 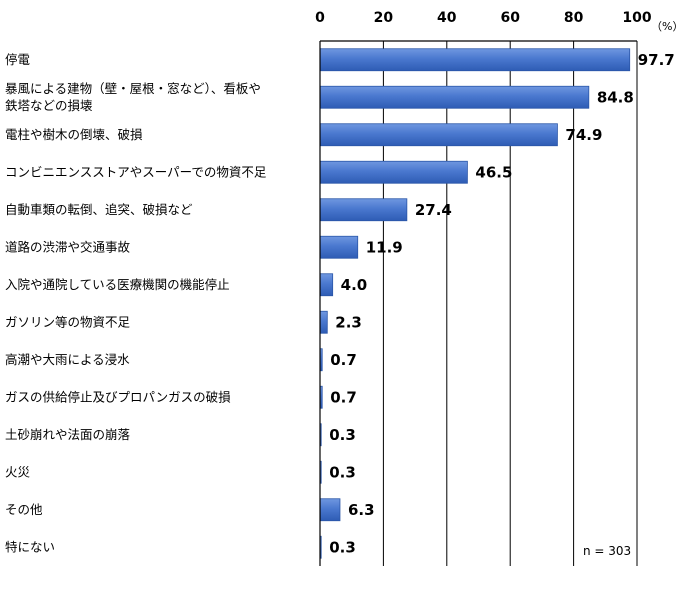 What do you see at coordinates (67, 359) in the screenshot?
I see `category-label: 高潮や大雨による浸水` at bounding box center [67, 359].